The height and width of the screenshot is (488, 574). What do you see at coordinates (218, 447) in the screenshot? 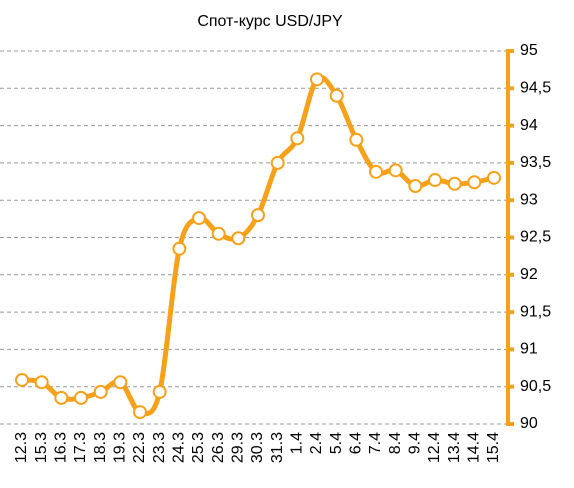
I see `x-tick-label: 26.3` at bounding box center [218, 447].